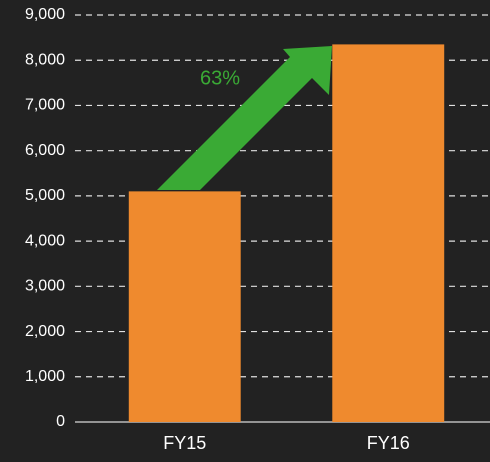 This screenshot has height=462, width=490. Describe the element at coordinates (244, 118) in the screenshot. I see `growth-arrow` at that location.